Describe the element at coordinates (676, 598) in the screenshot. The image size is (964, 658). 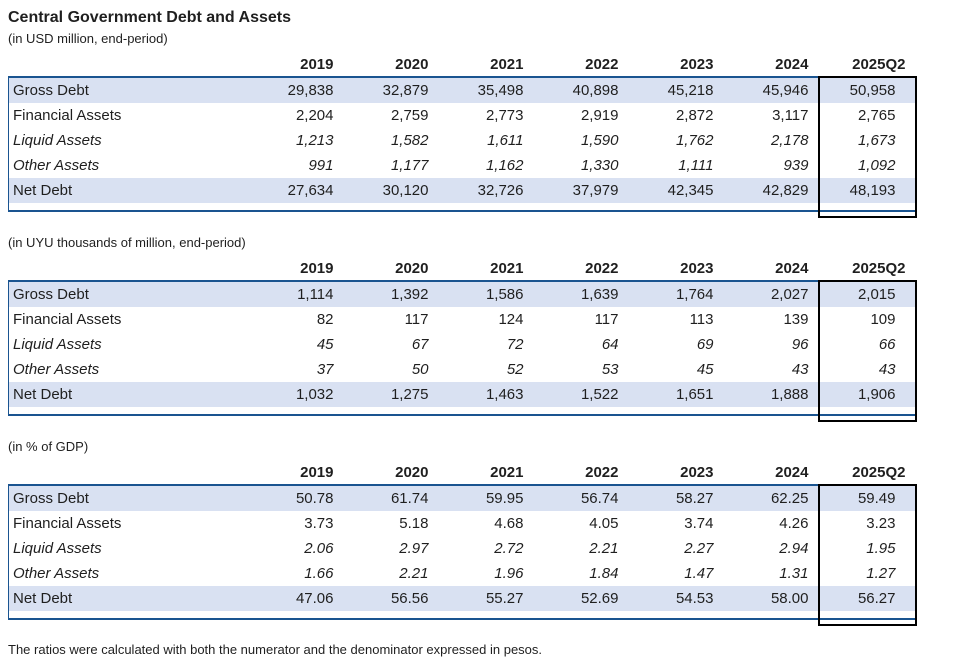
I see `value-cell: 54.53` at that location.